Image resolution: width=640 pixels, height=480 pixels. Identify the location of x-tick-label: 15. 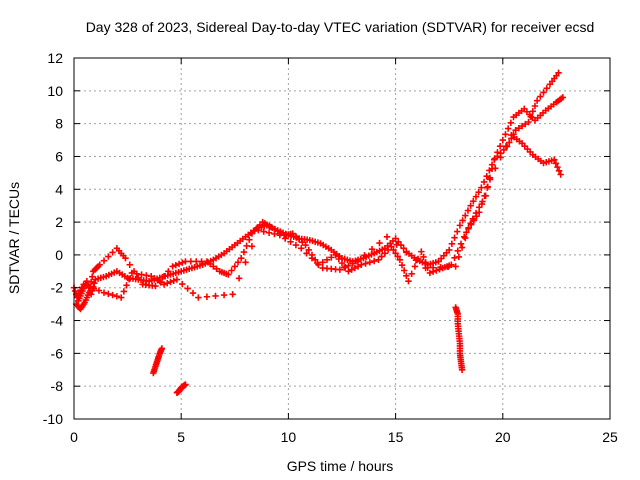
(396, 437).